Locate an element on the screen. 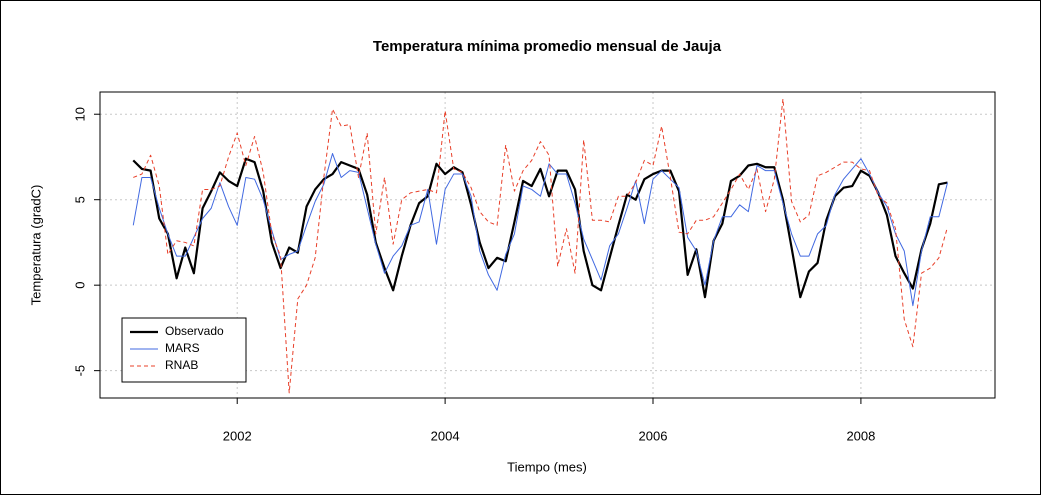 The height and width of the screenshot is (495, 1041). x-tick-label: 2008 is located at coordinates (860, 435).